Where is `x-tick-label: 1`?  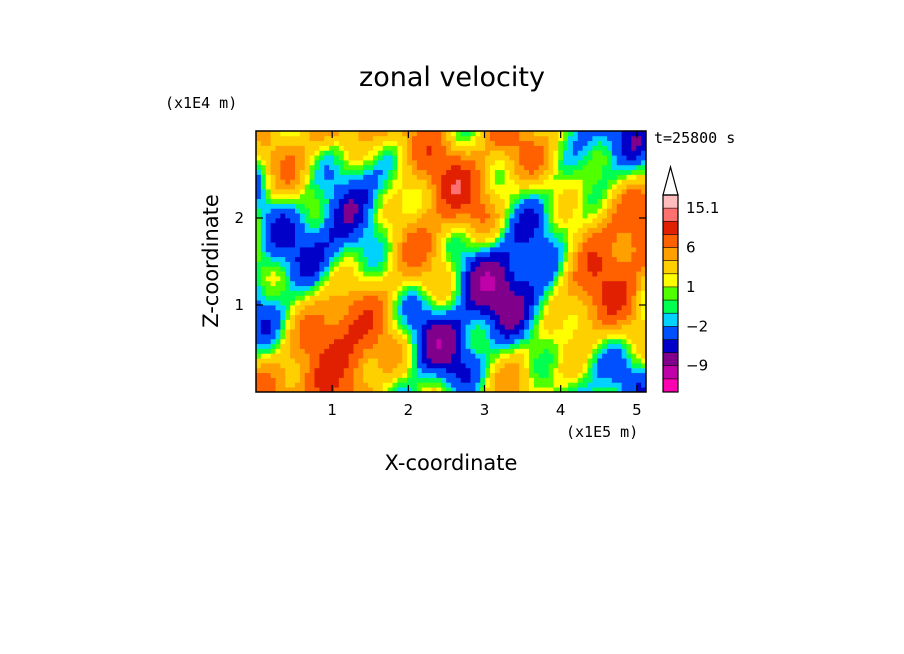 x-tick-label: 1 is located at coordinates (332, 410).